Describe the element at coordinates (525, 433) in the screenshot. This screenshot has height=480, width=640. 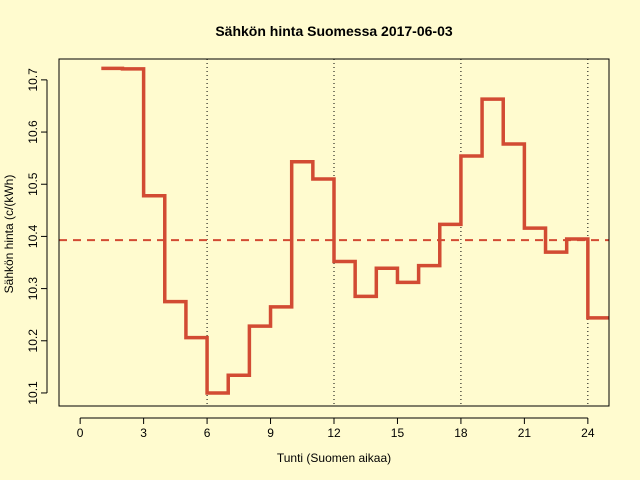
I see `x-tick-label: 21` at that location.